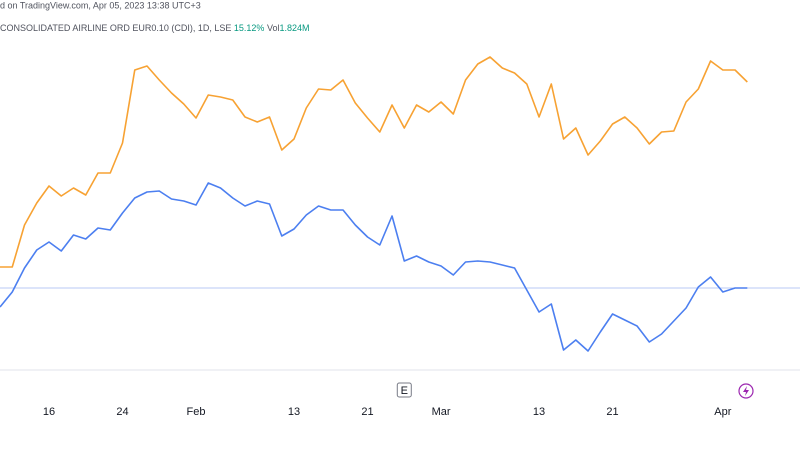  Describe the element at coordinates (122, 412) in the screenshot. I see `x-tick-label: 24` at that location.